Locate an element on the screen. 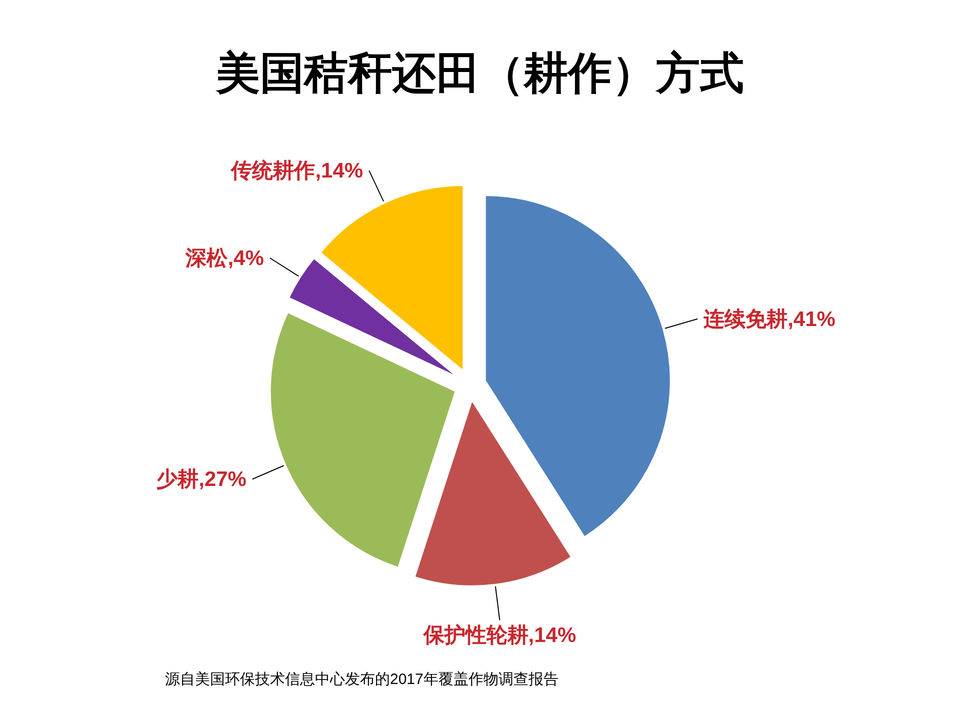 This screenshot has height=720, width=960. title: 美国秸秆还田（耕作）方式 is located at coordinates (480, 73).